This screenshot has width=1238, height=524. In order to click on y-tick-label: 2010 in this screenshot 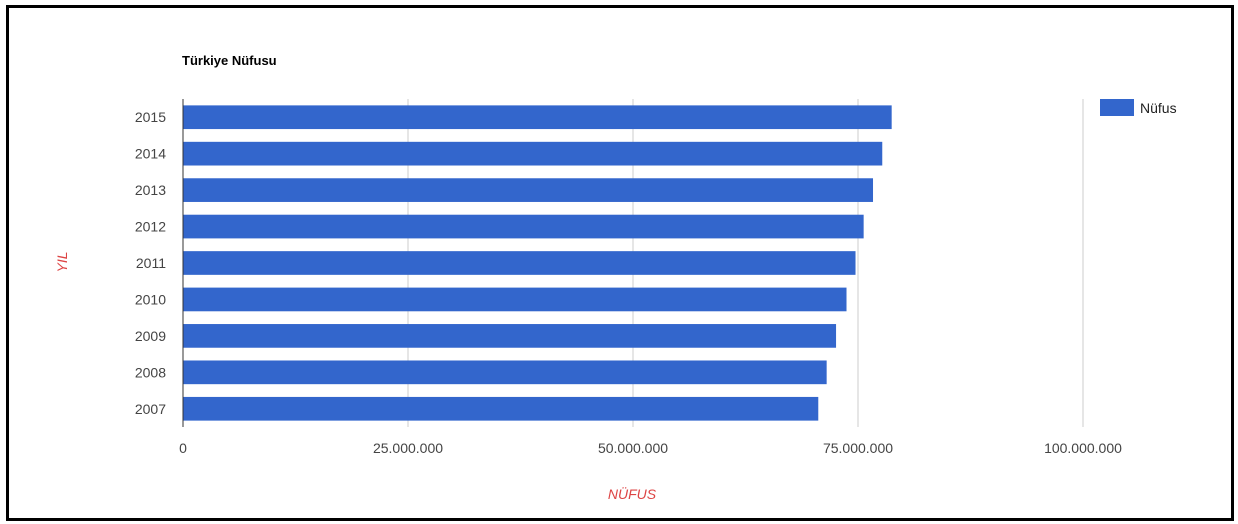, I will do `click(150, 299)`.